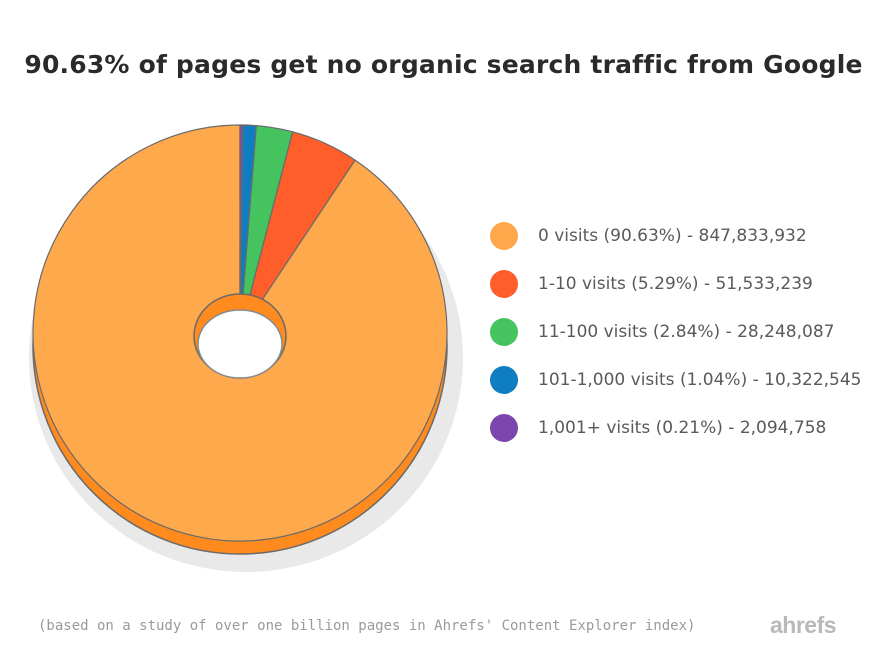 The image size is (887, 653). Describe the element at coordinates (675, 284) in the screenshot. I see `legend-label: 1-10 visits (5.29%) - 51,533,239` at that location.